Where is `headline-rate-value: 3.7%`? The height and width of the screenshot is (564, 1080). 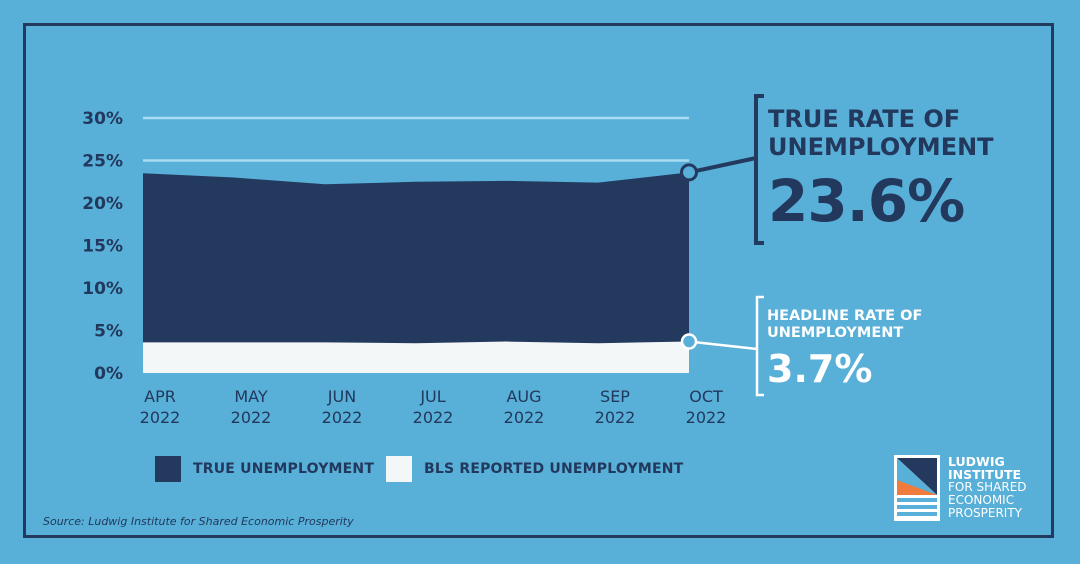
headline-rate-value: 3.7% is located at coordinates (820, 369).